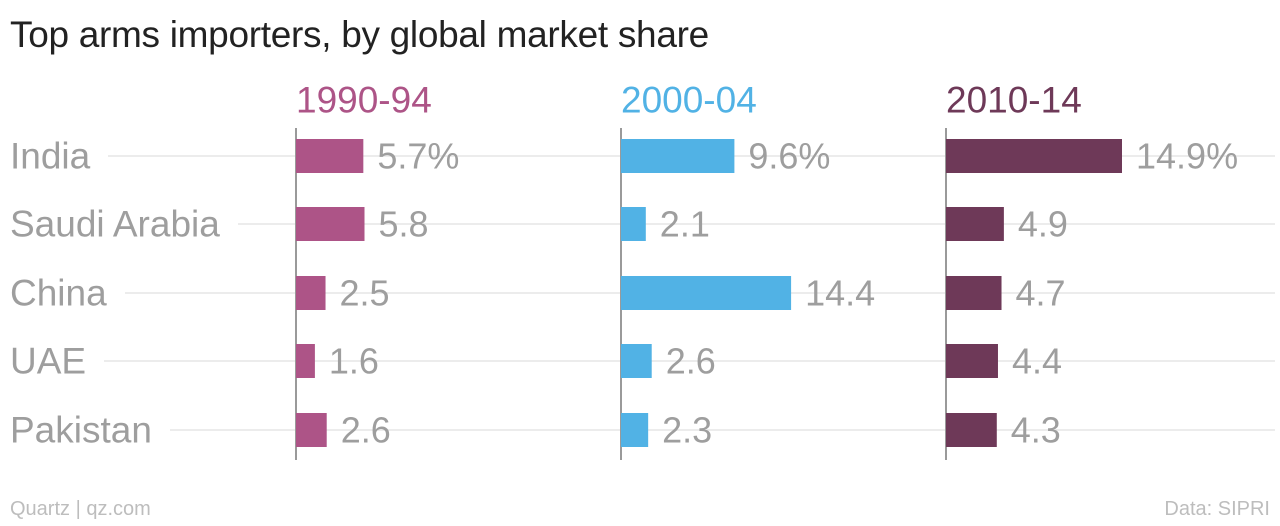 This screenshot has height=526, width=1280. Describe the element at coordinates (48, 361) in the screenshot. I see `category-label: UAE` at that location.